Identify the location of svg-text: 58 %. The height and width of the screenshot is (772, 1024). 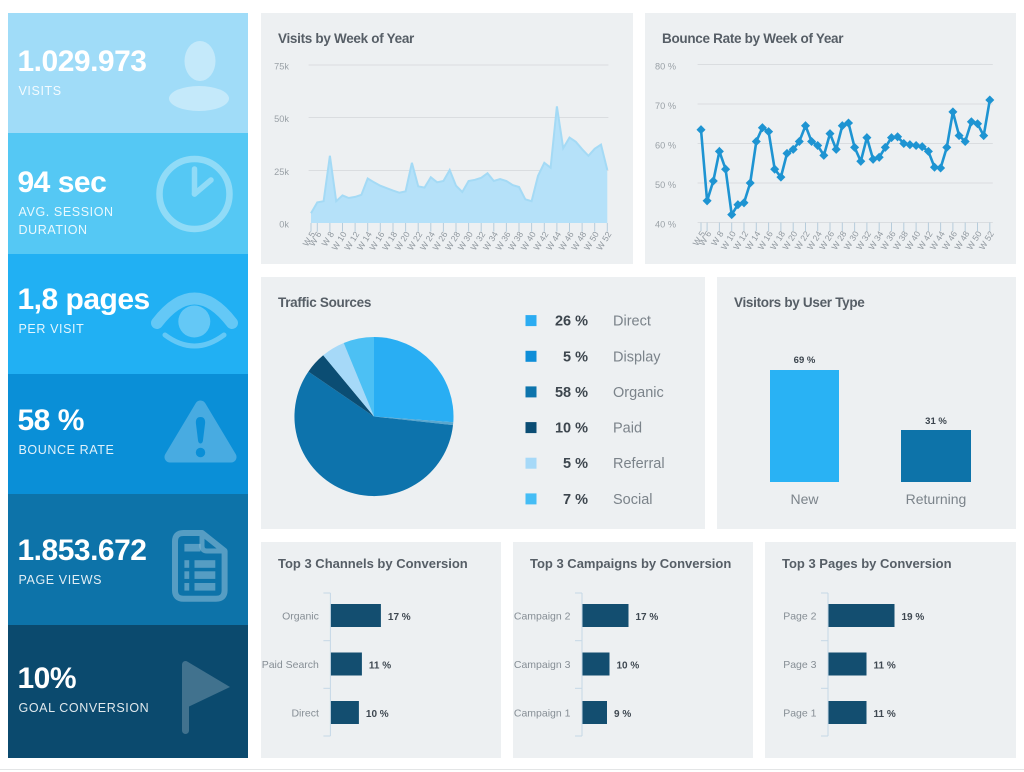
(571, 393).